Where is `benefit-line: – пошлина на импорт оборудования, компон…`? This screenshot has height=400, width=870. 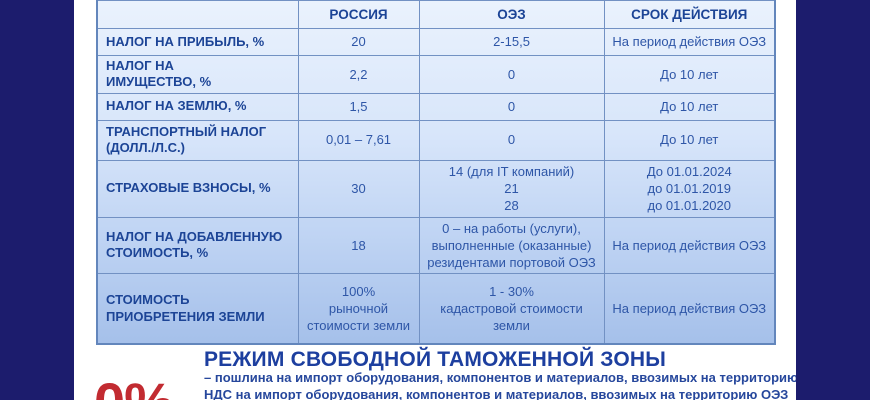 benefit-line: – пошлина на импорт оборудования, компон… is located at coordinates (500, 377).